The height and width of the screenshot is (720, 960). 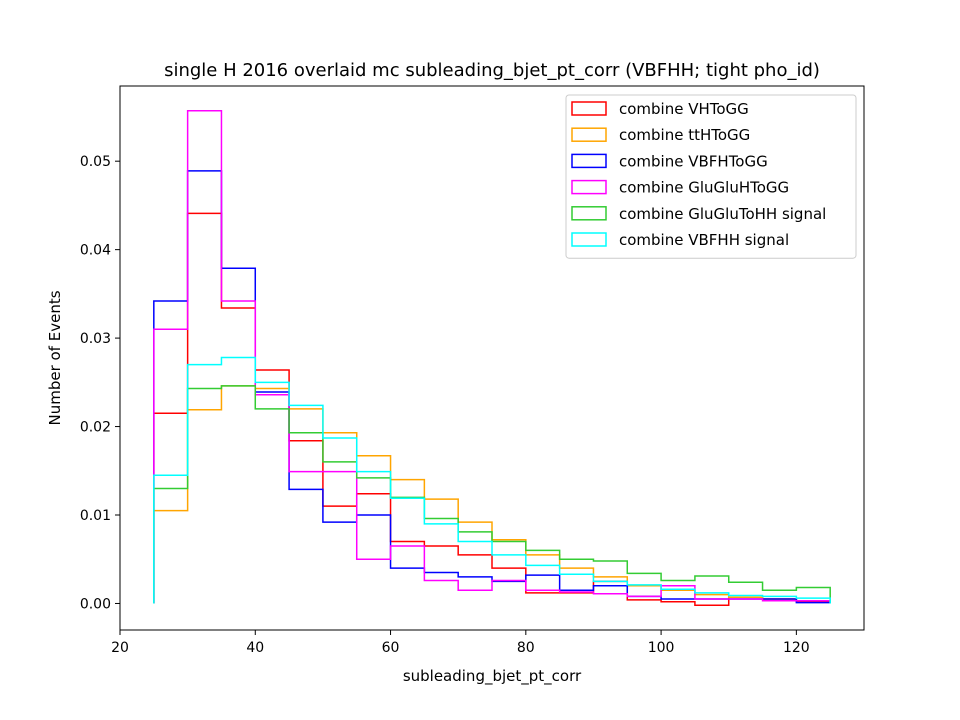 What do you see at coordinates (693, 161) in the screenshot?
I see `legend-label: combine VBFHToGG` at bounding box center [693, 161].